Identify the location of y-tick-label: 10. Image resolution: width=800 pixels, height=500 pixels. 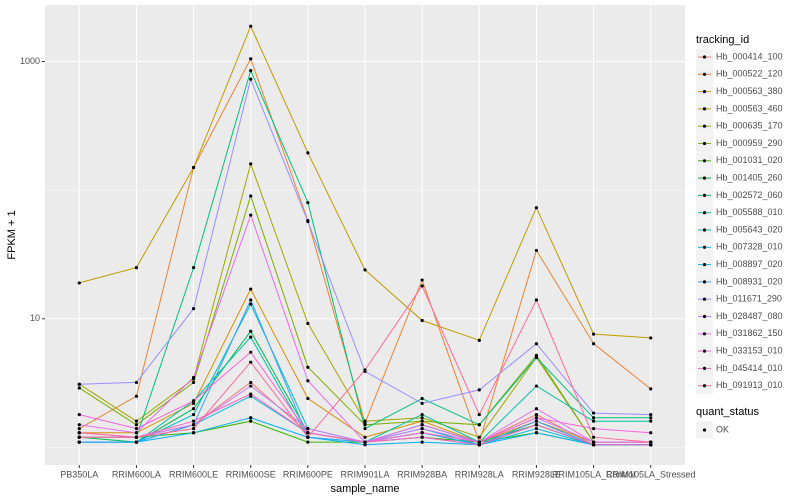
(35, 318).